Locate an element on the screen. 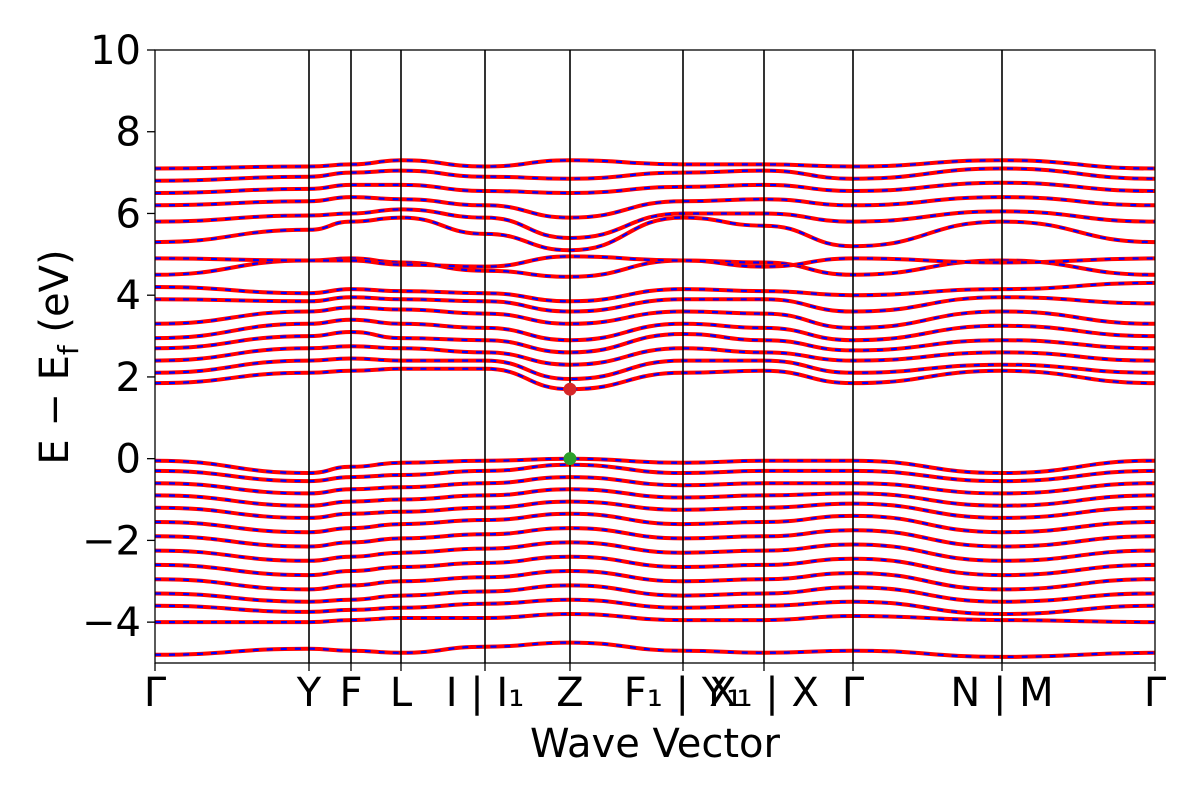 This screenshot has height=804, width=1200. valence-band-6-spin-down is located at coordinates (655, 523).